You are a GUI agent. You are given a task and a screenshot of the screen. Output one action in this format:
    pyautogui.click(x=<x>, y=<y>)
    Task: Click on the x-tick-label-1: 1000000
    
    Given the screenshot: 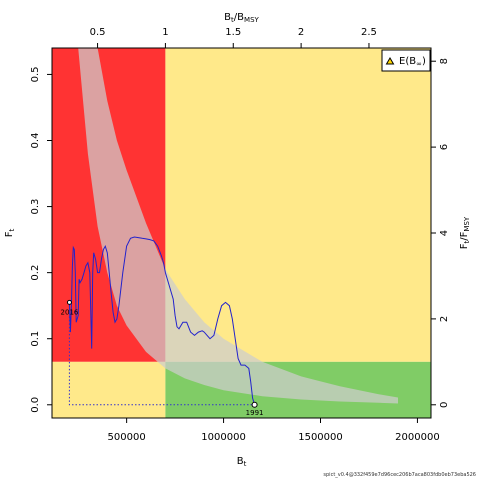 What is the action you would take?
    pyautogui.click(x=223, y=437)
    